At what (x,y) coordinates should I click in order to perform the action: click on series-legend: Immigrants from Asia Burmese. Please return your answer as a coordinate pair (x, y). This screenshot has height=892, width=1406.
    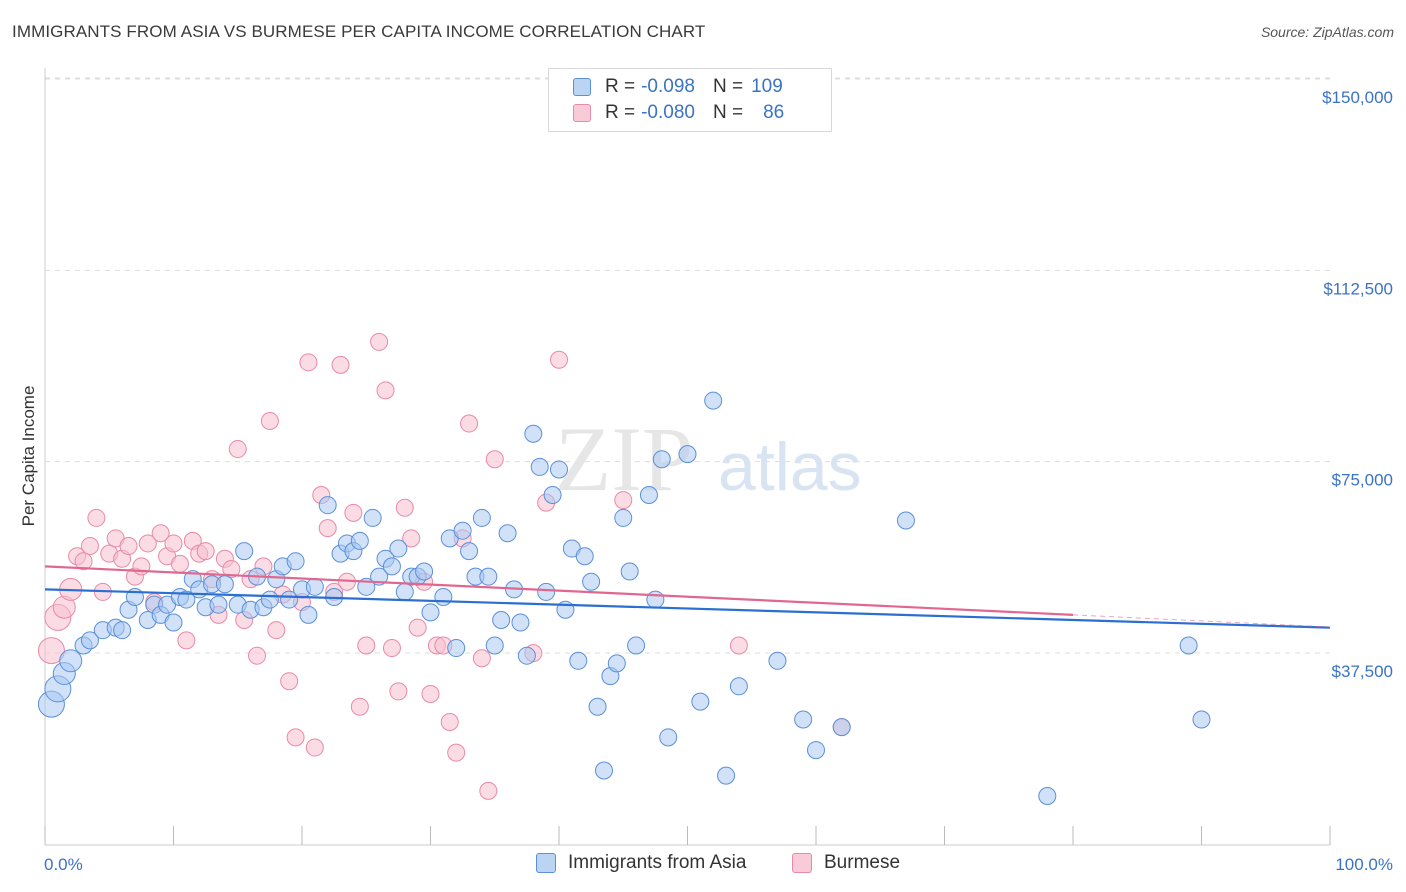
    Looking at the image, I should click on (703, 865).